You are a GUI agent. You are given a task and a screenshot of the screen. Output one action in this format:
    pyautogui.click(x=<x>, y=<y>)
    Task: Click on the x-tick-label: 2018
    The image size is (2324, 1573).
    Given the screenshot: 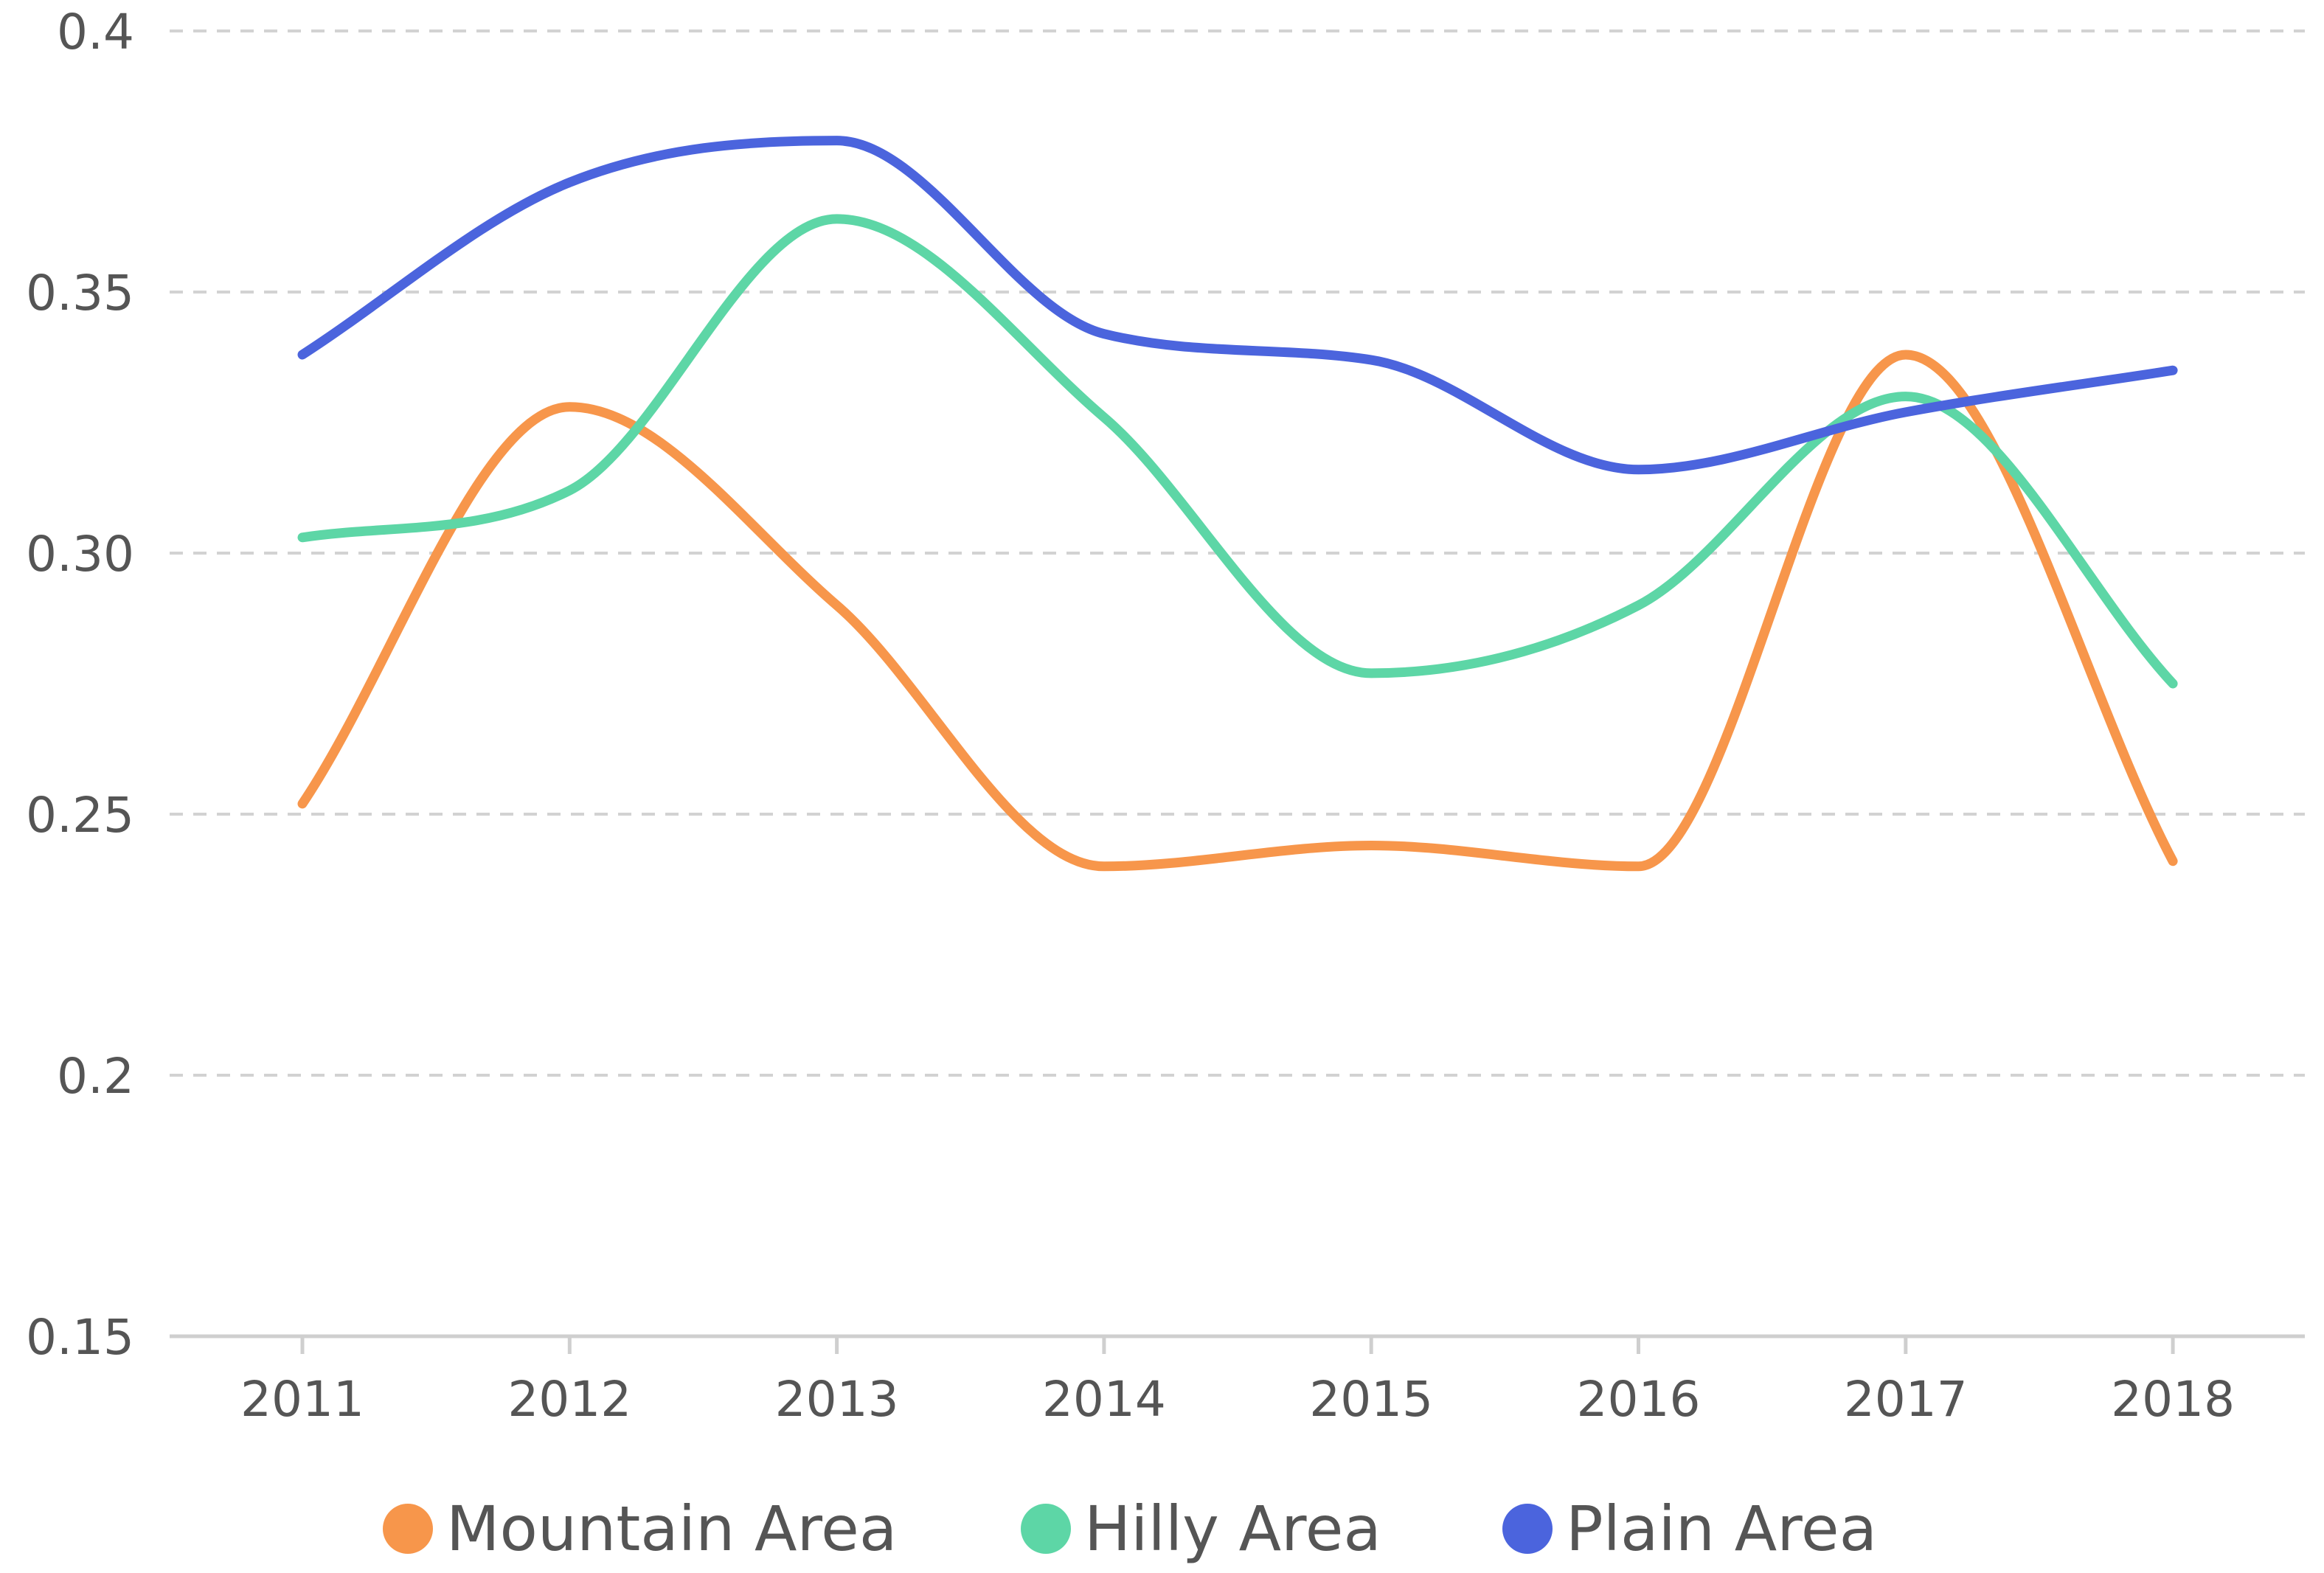 What is the action you would take?
    pyautogui.click(x=2173, y=1399)
    